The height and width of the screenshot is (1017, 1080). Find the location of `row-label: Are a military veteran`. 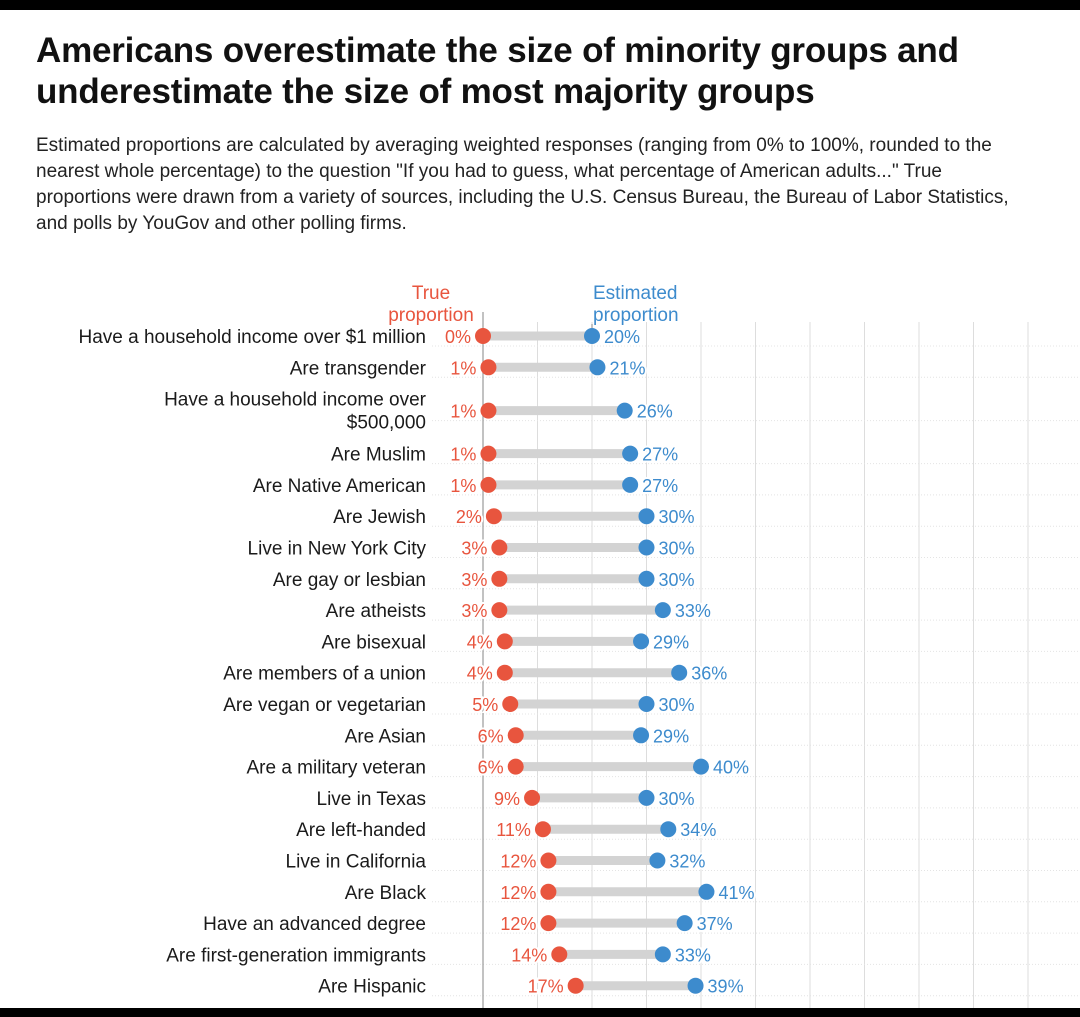

row-label: Are a military veteran is located at coordinates (336, 768).